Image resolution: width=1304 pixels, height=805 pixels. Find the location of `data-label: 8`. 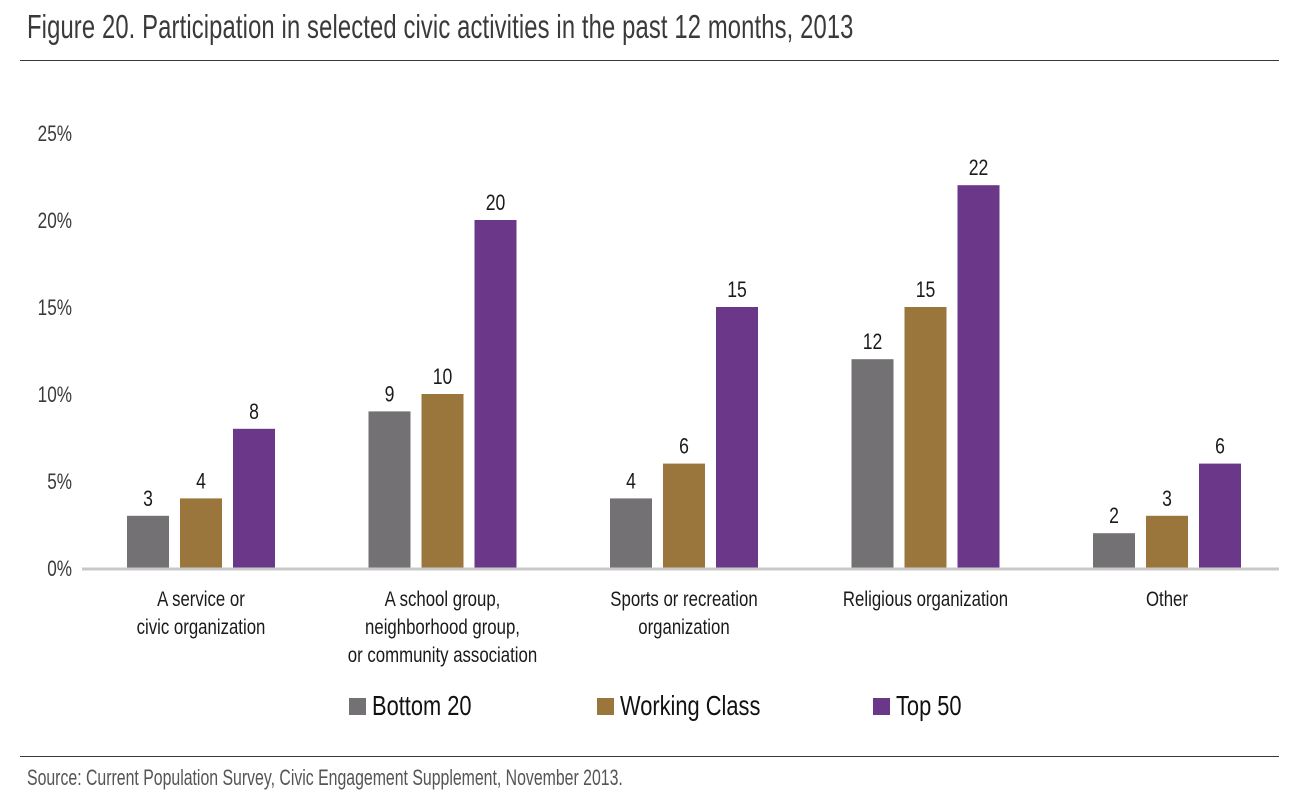

data-label: 8 is located at coordinates (254, 412).